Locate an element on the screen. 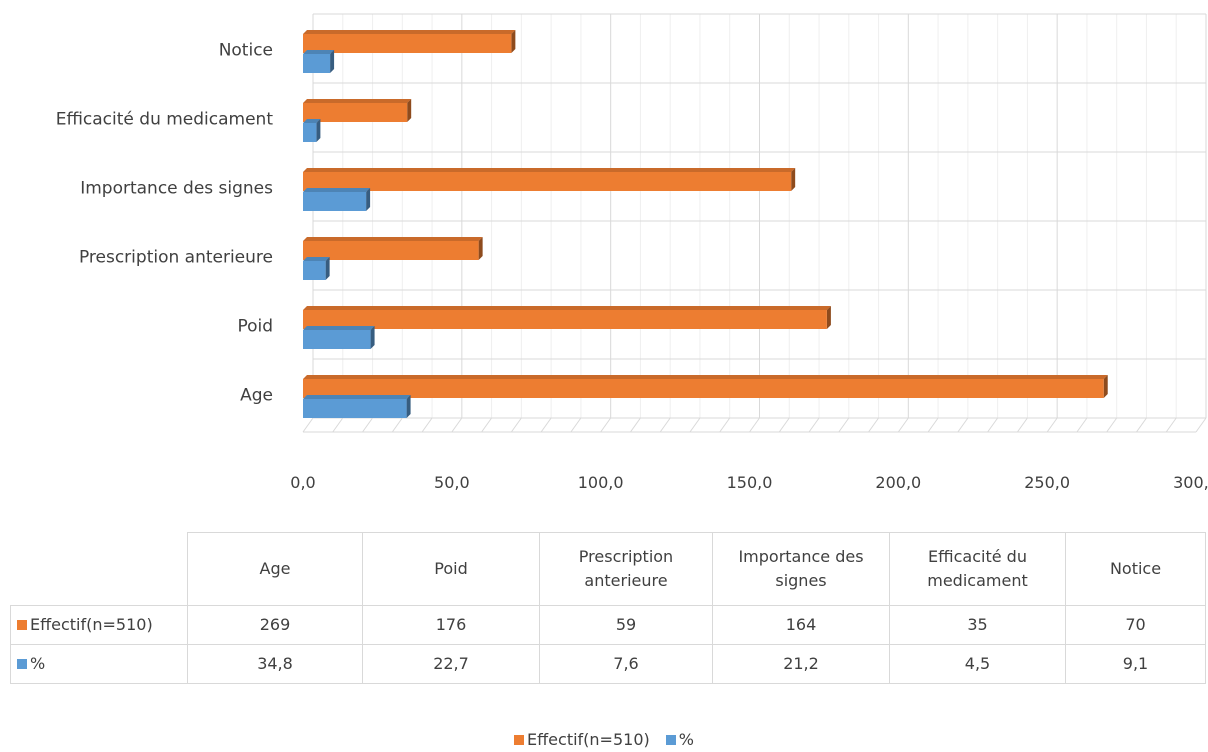 The height and width of the screenshot is (752, 1208). bar-poid-percent is located at coordinates (339, 337).